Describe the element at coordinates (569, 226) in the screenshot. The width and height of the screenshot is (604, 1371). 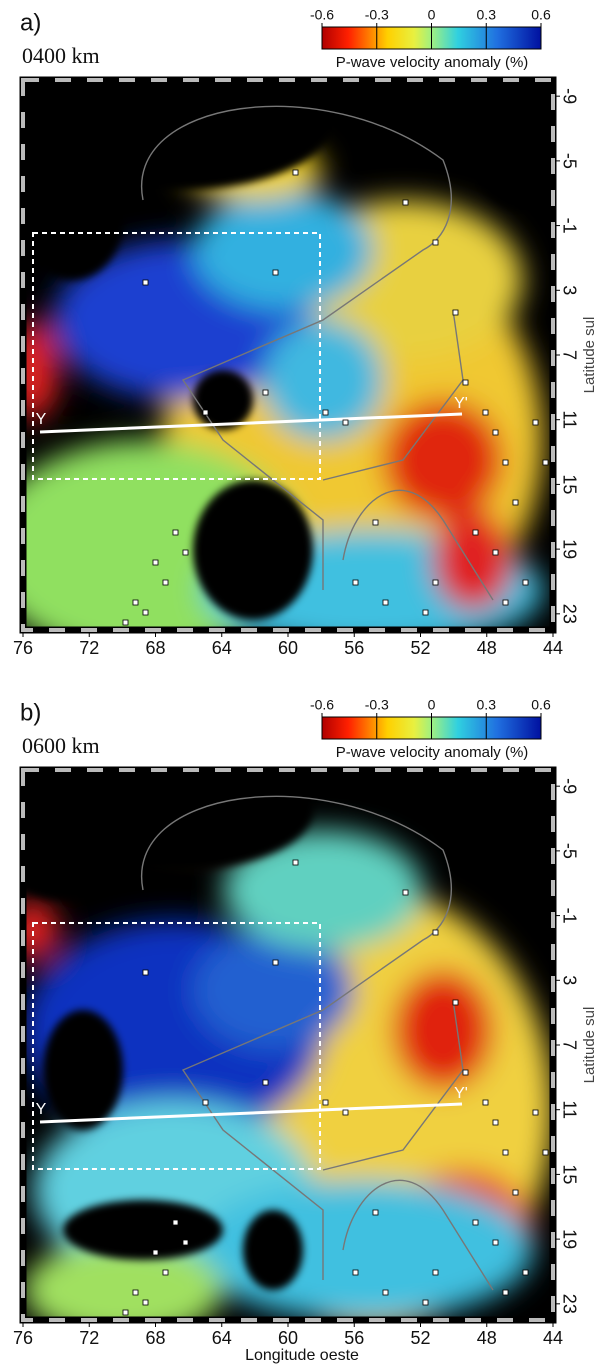
I see `y-tick-label: -1` at that location.